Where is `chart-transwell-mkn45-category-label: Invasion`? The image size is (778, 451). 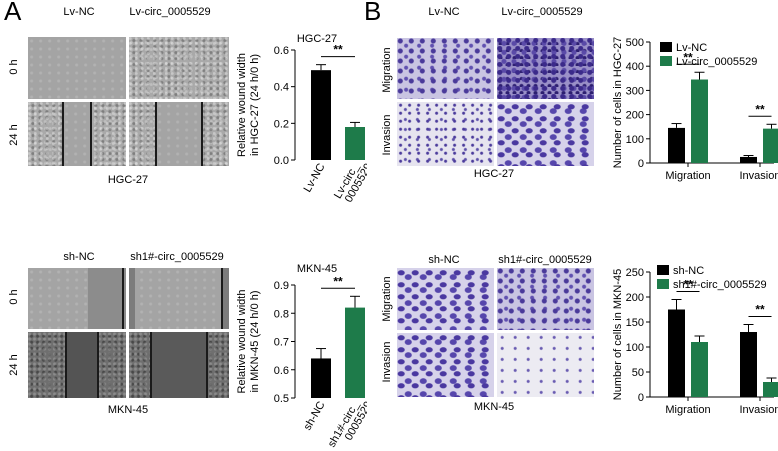 chart-transwell-mkn45-category-label: Invasion is located at coordinates (759, 410).